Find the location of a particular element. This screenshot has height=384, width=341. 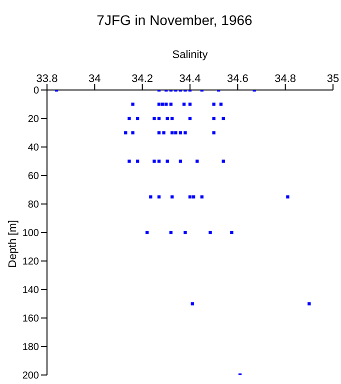

x-tick-label: 34.6 is located at coordinates (237, 79).